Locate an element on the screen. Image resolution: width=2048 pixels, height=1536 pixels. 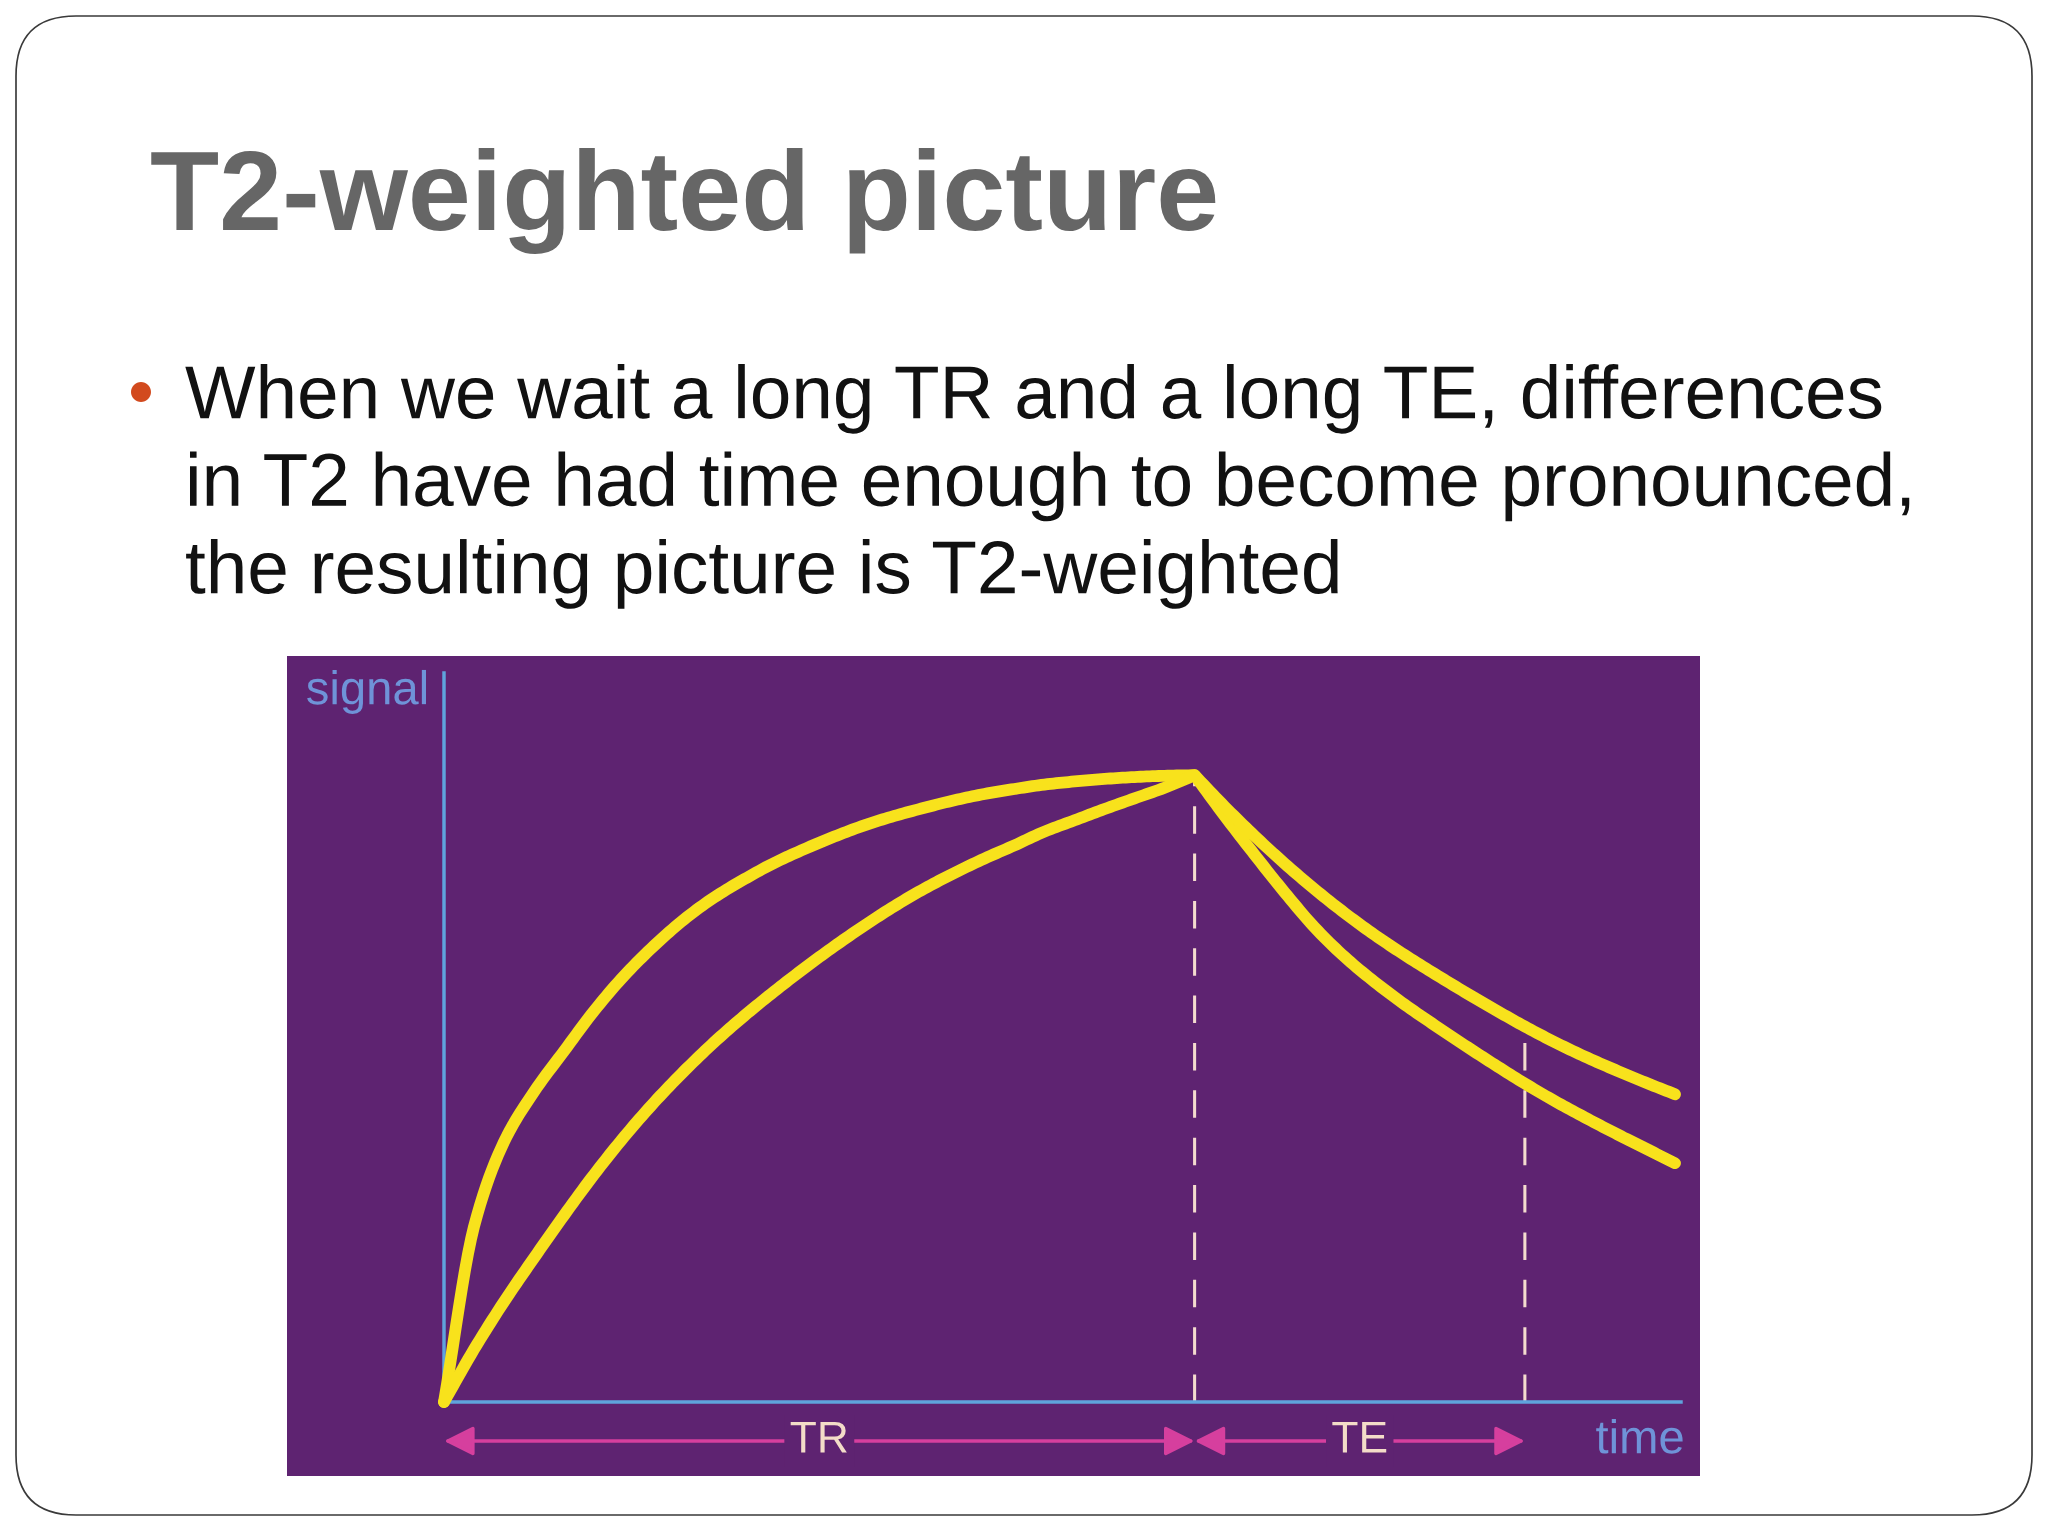
text: TE is located at coordinates (1359, 1437).